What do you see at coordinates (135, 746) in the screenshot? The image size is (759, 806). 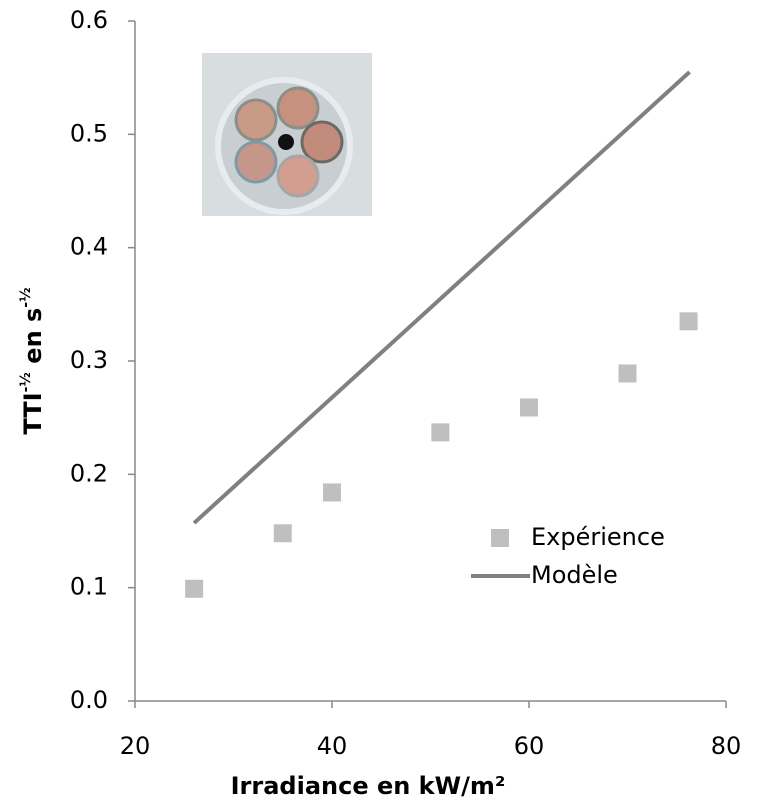 I see `x-tick-label: 20` at bounding box center [135, 746].